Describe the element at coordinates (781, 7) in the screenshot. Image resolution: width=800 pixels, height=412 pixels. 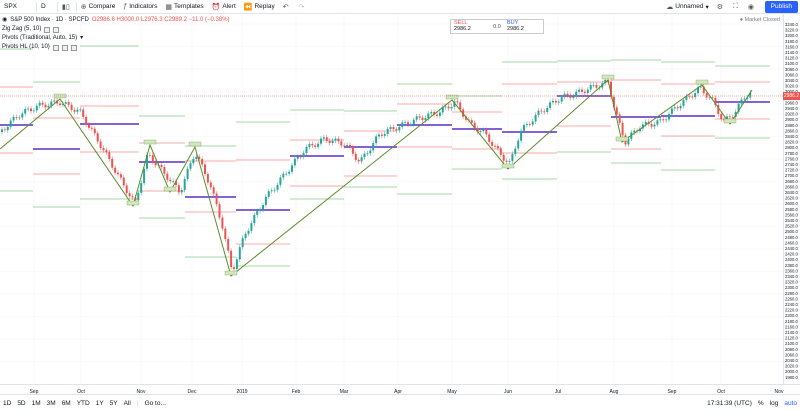
I see `publish-button: Publish` at that location.